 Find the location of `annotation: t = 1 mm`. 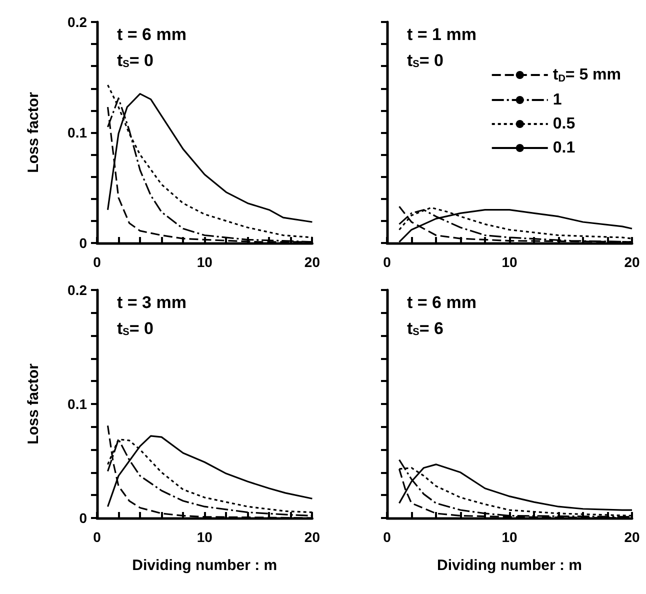

annotation: t = 1 mm is located at coordinates (441, 34).